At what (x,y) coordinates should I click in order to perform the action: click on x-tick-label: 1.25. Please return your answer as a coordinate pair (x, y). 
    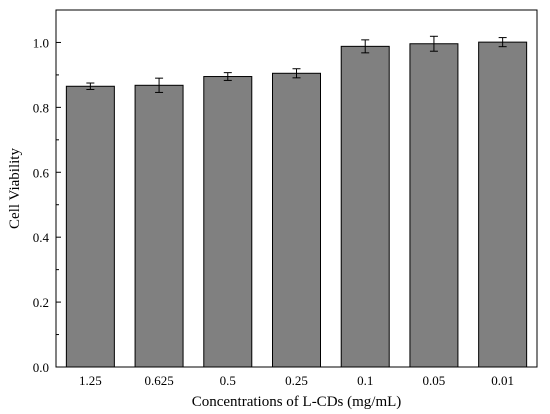
    Looking at the image, I should click on (90, 380).